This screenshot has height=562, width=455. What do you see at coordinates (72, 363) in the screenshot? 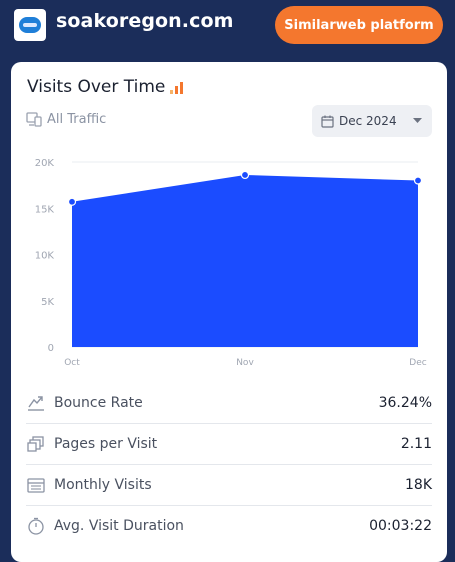
I see `x-tick-label: Oct` at bounding box center [72, 363].